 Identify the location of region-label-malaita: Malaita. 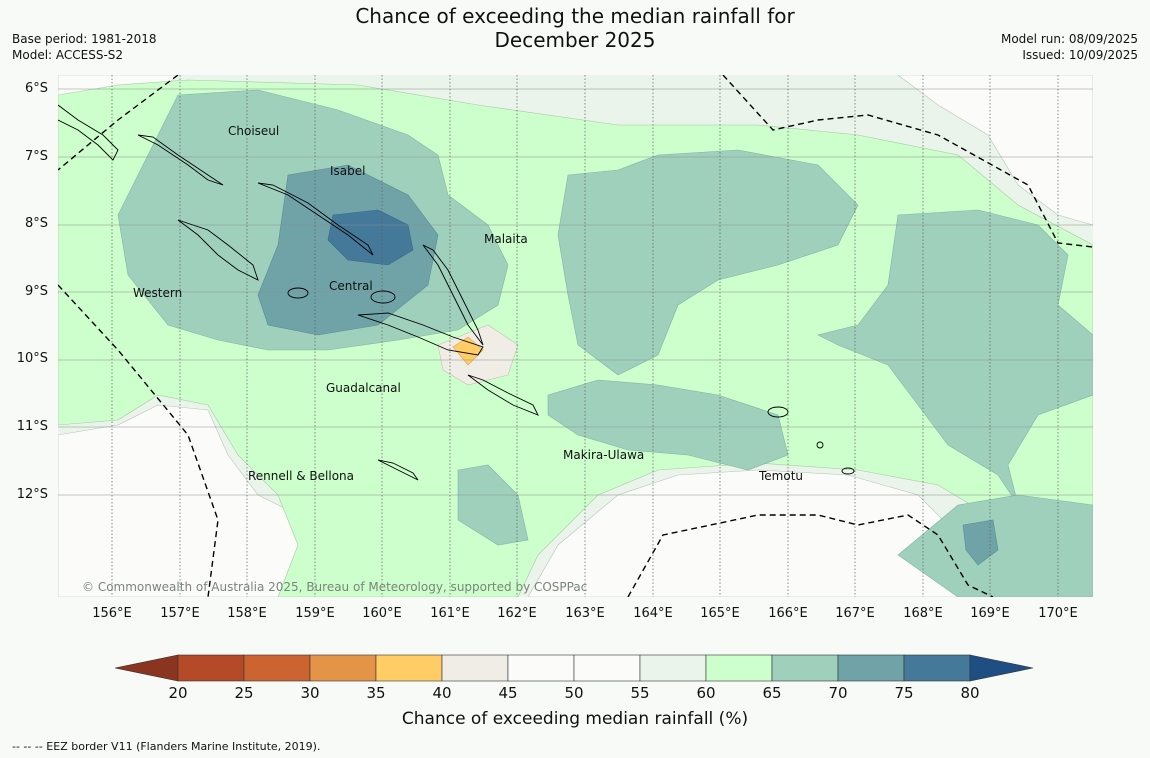
(506, 239).